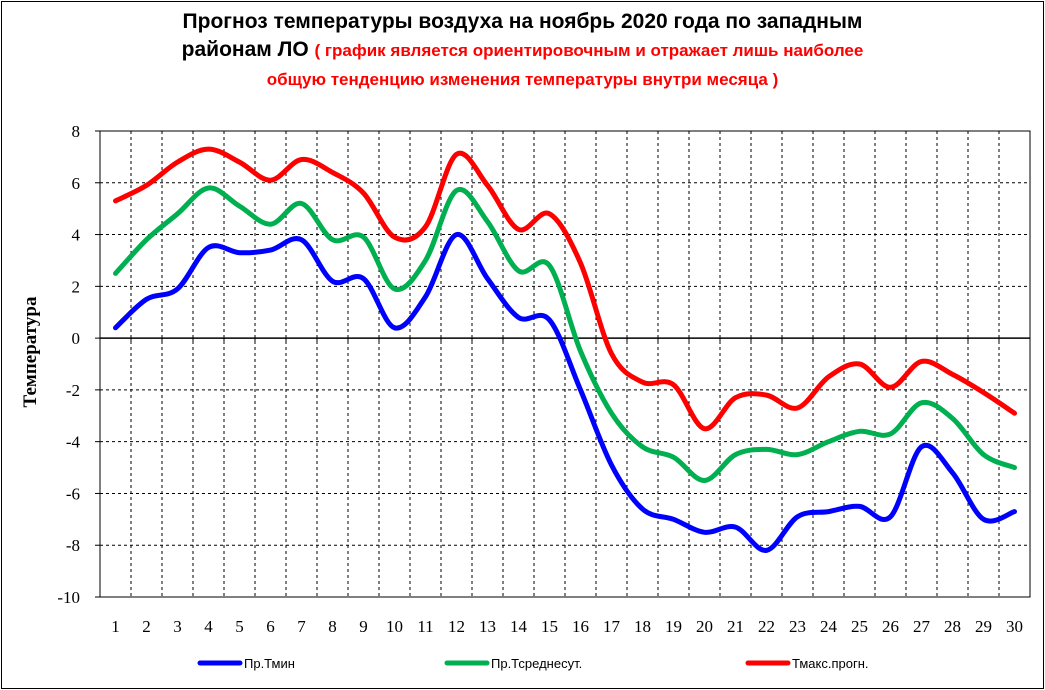 This screenshot has width=1045, height=690. Describe the element at coordinates (536, 663) in the screenshot. I see `legend-item-tavg-label: Пр.Тсреднесут.` at that location.